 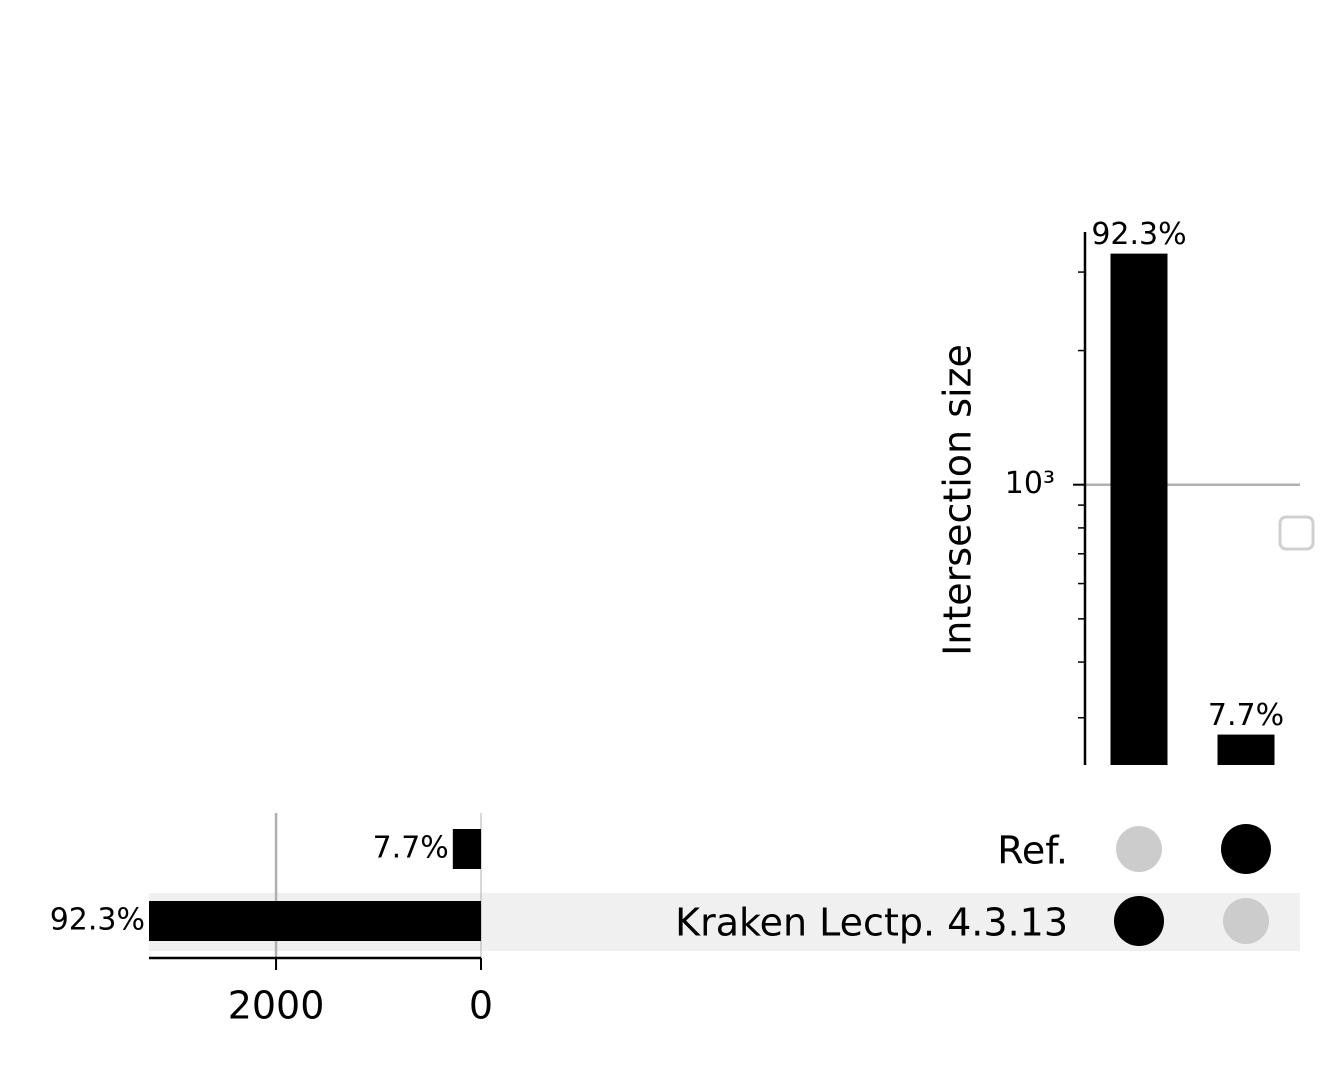 What do you see at coordinates (276, 1006) in the screenshot?
I see `x-tick-label: 2000` at bounding box center [276, 1006].